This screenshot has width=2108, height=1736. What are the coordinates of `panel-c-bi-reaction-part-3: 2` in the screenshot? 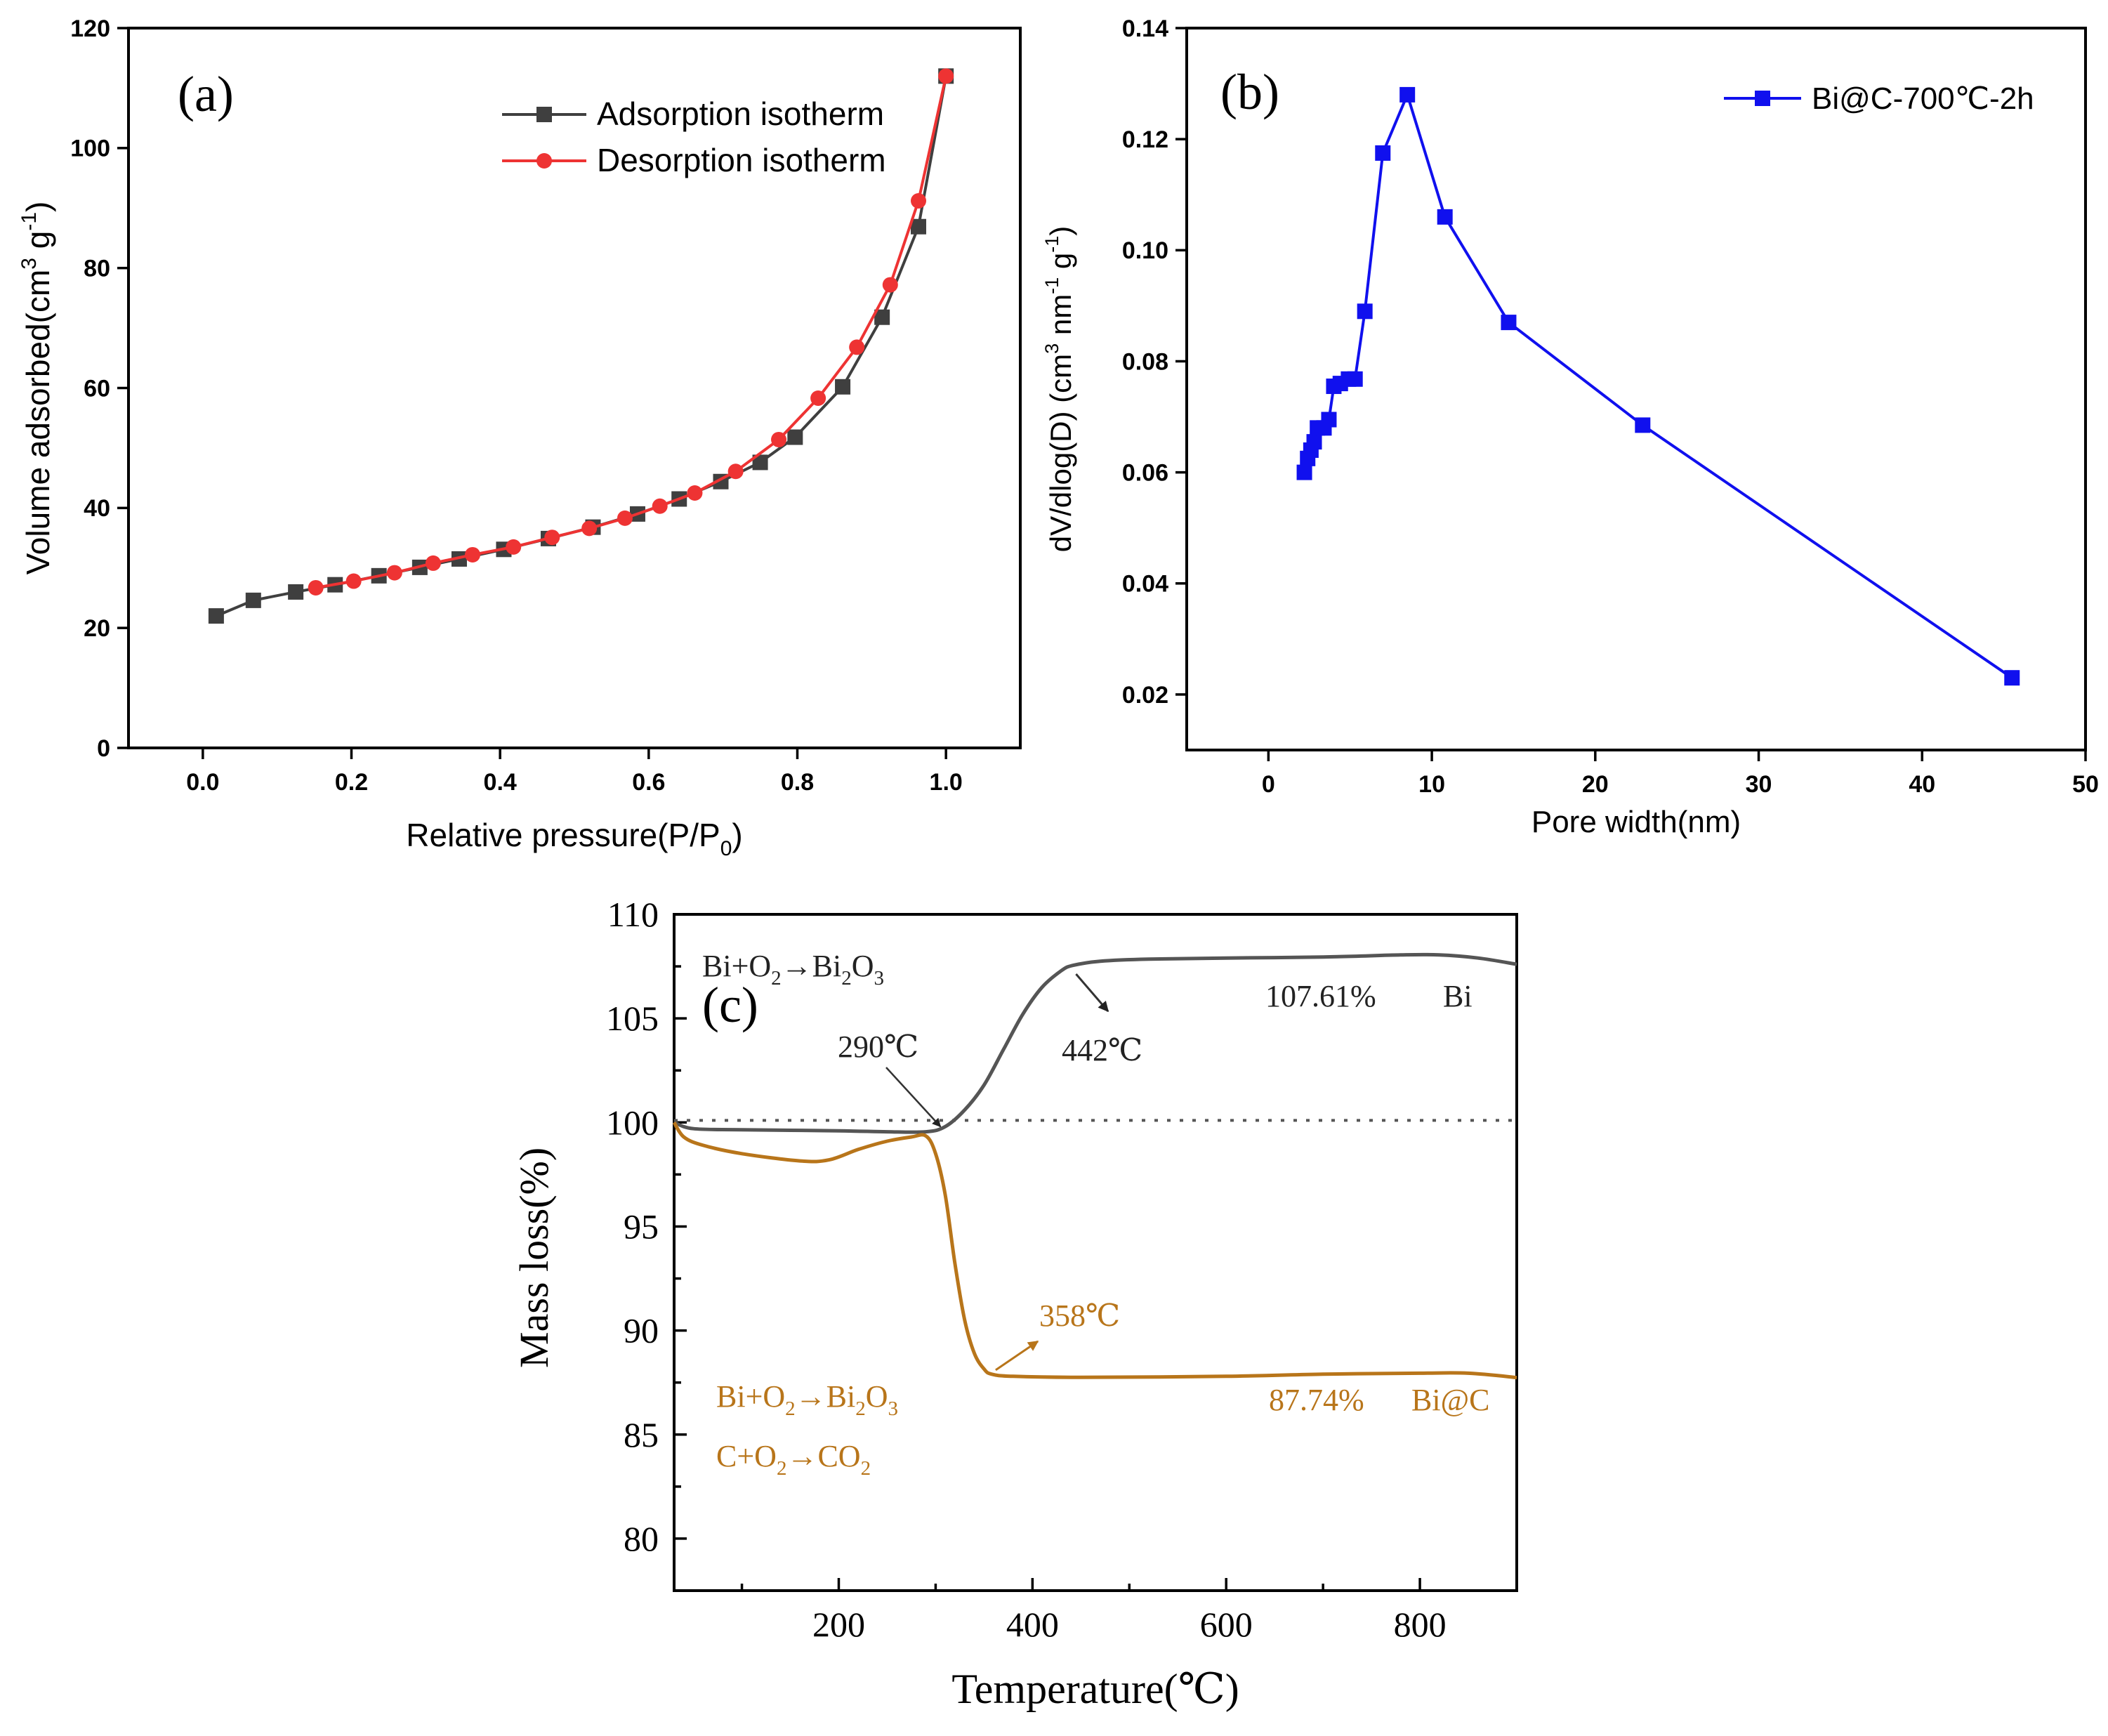 It's located at (846, 978).